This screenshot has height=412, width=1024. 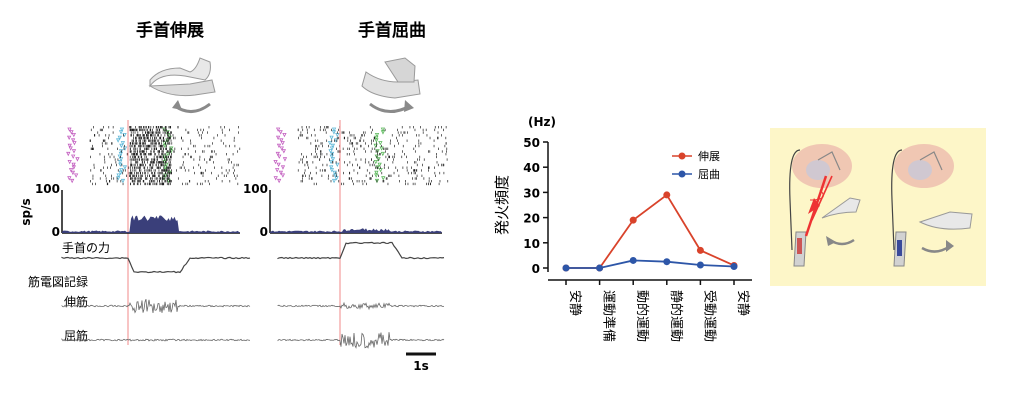 What do you see at coordinates (531, 219) in the screenshot?
I see `y-tick-label: 20` at bounding box center [531, 219].